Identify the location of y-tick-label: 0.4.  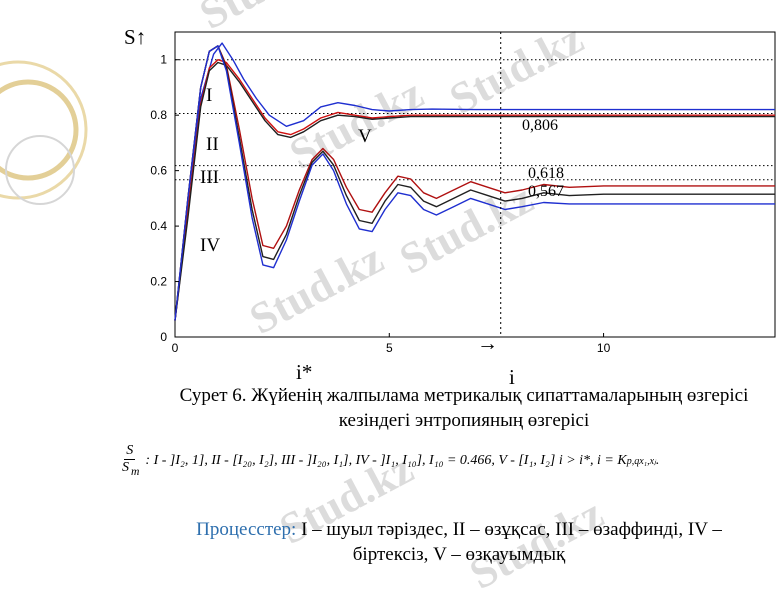
(158, 226).